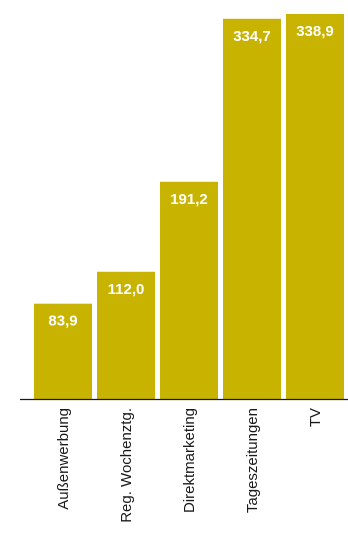 The image size is (348, 560). What do you see at coordinates (189, 199) in the screenshot?
I see `bar-value-label: 191,2` at bounding box center [189, 199].